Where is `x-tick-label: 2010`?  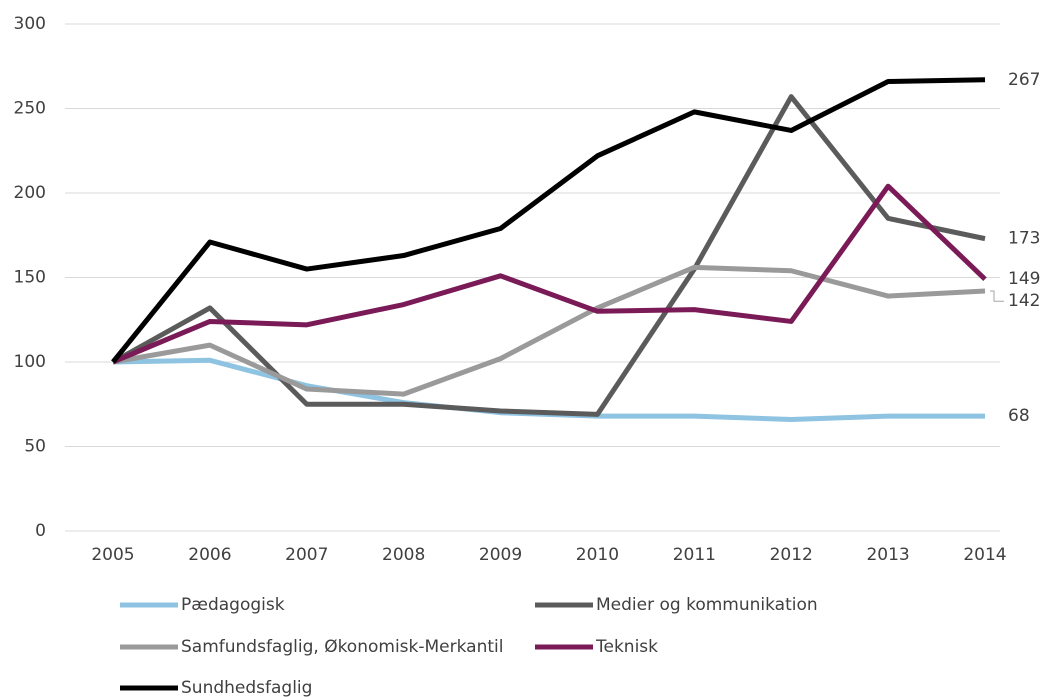
x-tick-label: 2010 is located at coordinates (597, 555).